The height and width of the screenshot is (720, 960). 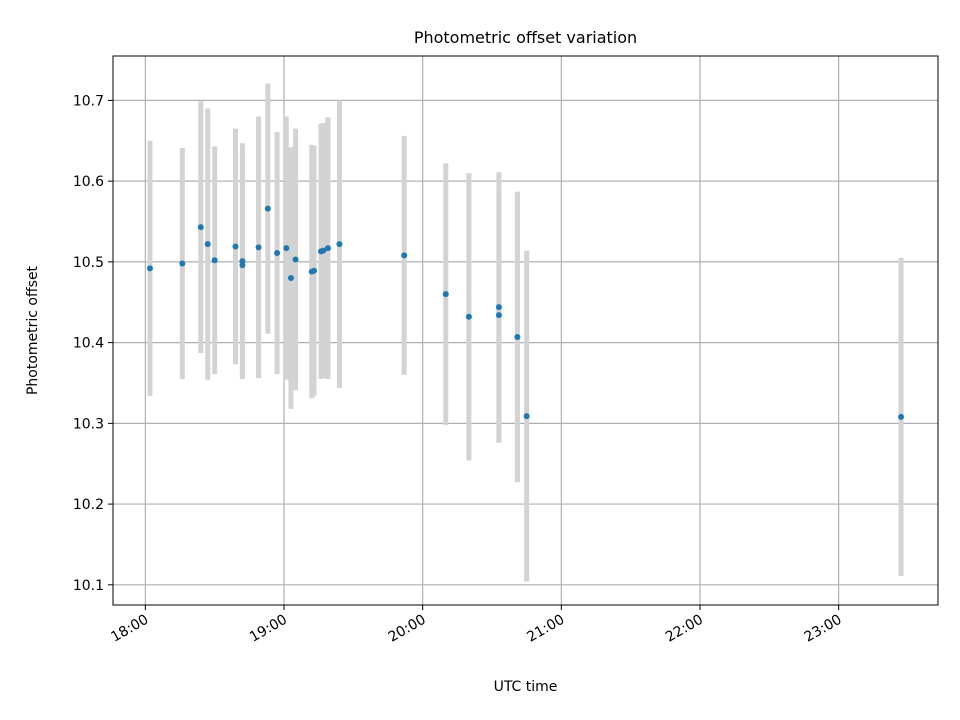 I want to click on y-tick-label: 10.2, so click(x=88, y=505).